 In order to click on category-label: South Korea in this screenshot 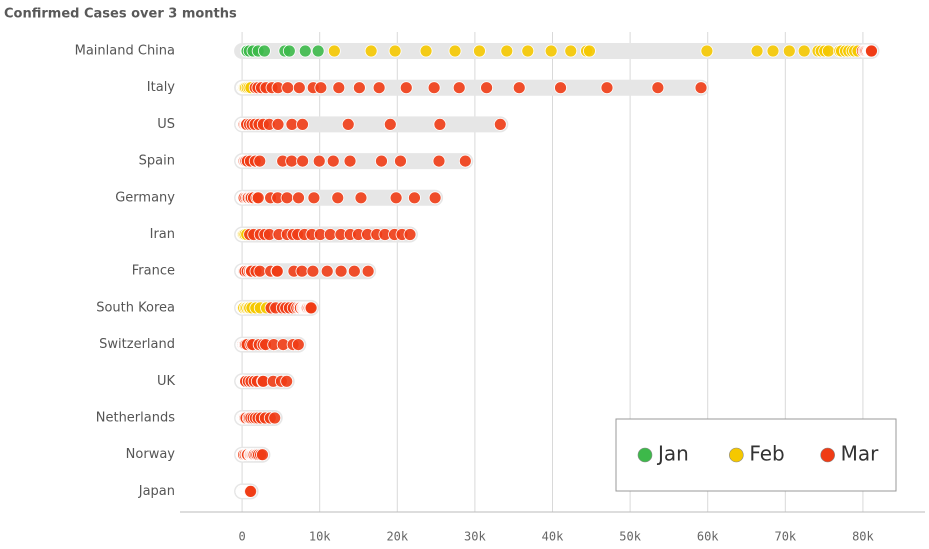, I will do `click(135, 307)`.